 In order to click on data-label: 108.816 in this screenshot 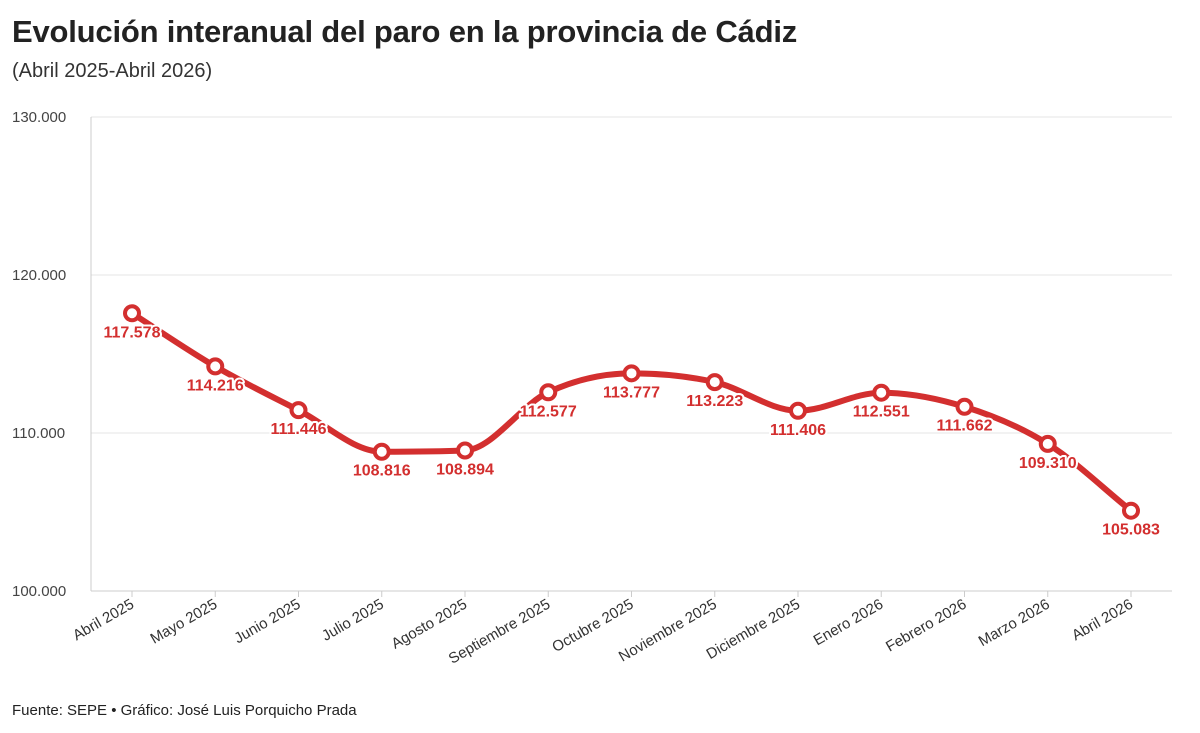, I will do `click(382, 471)`.